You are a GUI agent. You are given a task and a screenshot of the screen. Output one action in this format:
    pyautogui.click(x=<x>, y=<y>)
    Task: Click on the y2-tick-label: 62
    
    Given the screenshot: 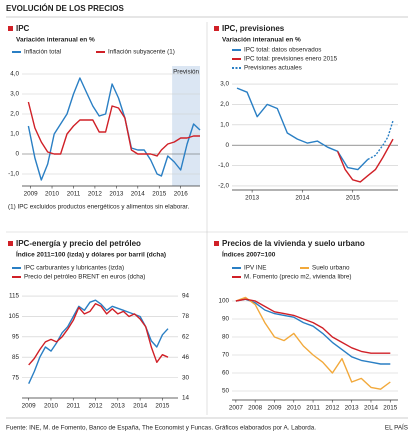 What is the action you would take?
    pyautogui.click(x=186, y=337)
    